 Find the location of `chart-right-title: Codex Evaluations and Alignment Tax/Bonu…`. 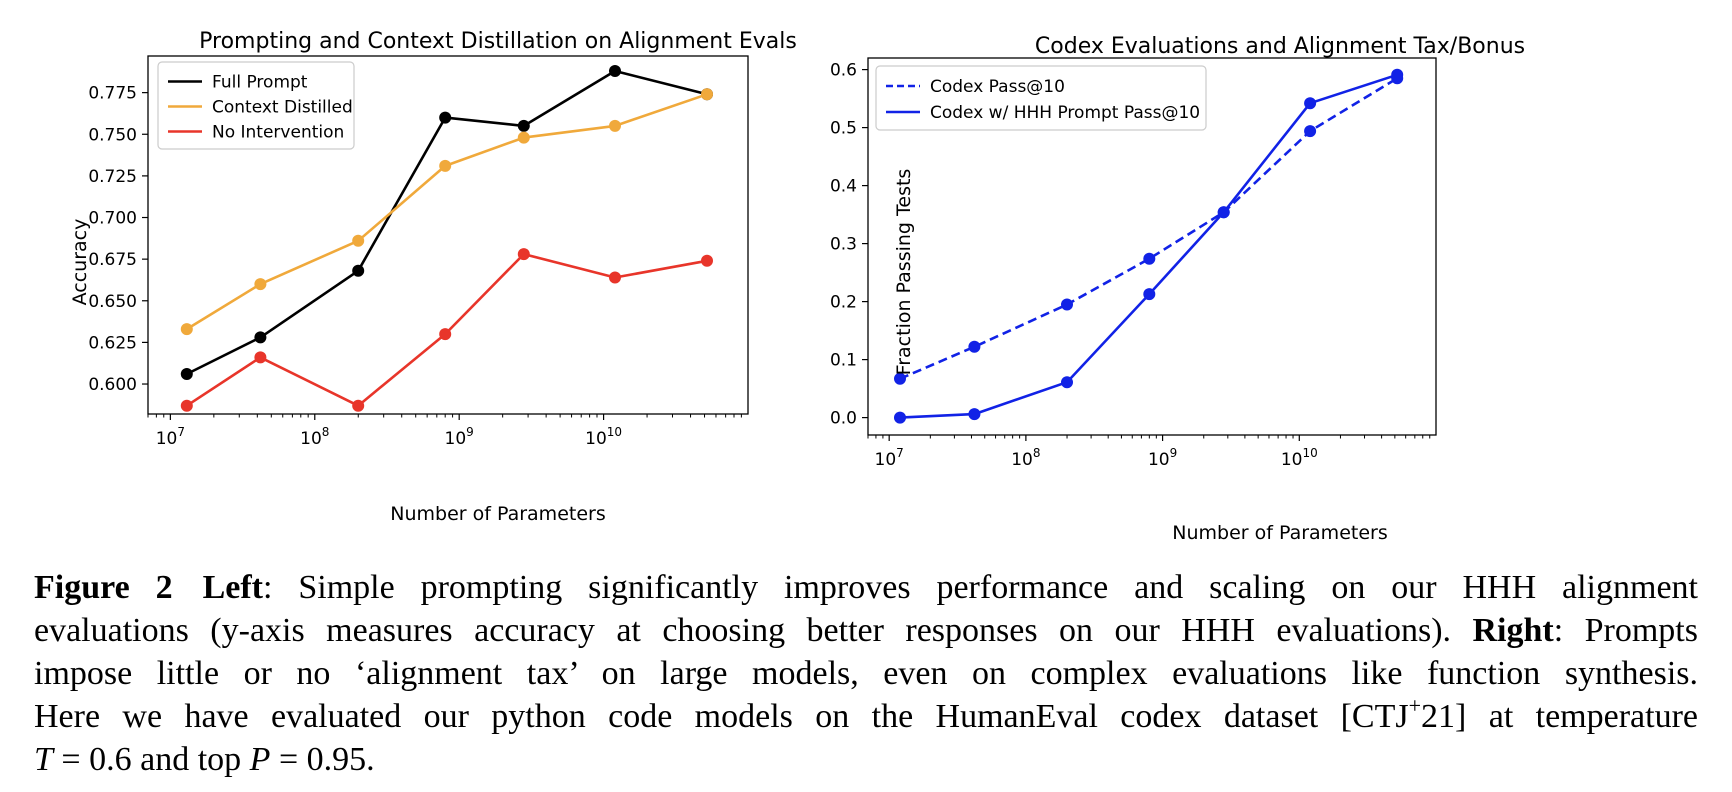

chart-right-title: Codex Evaluations and Alignment Tax/Bonu… is located at coordinates (1280, 46).